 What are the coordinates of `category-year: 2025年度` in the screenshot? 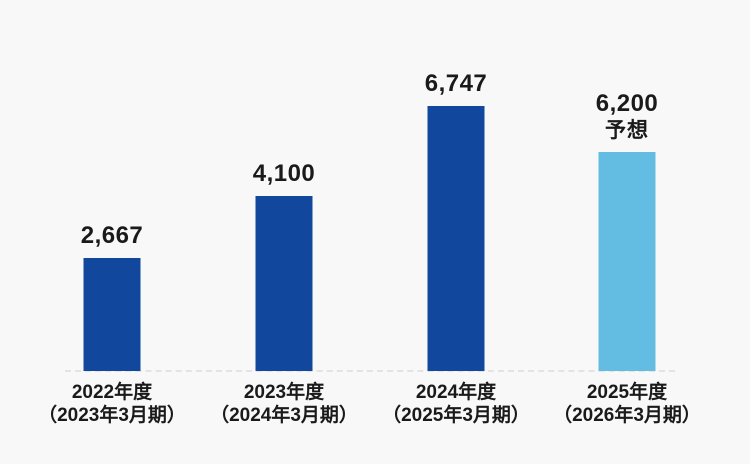 It's located at (627, 392).